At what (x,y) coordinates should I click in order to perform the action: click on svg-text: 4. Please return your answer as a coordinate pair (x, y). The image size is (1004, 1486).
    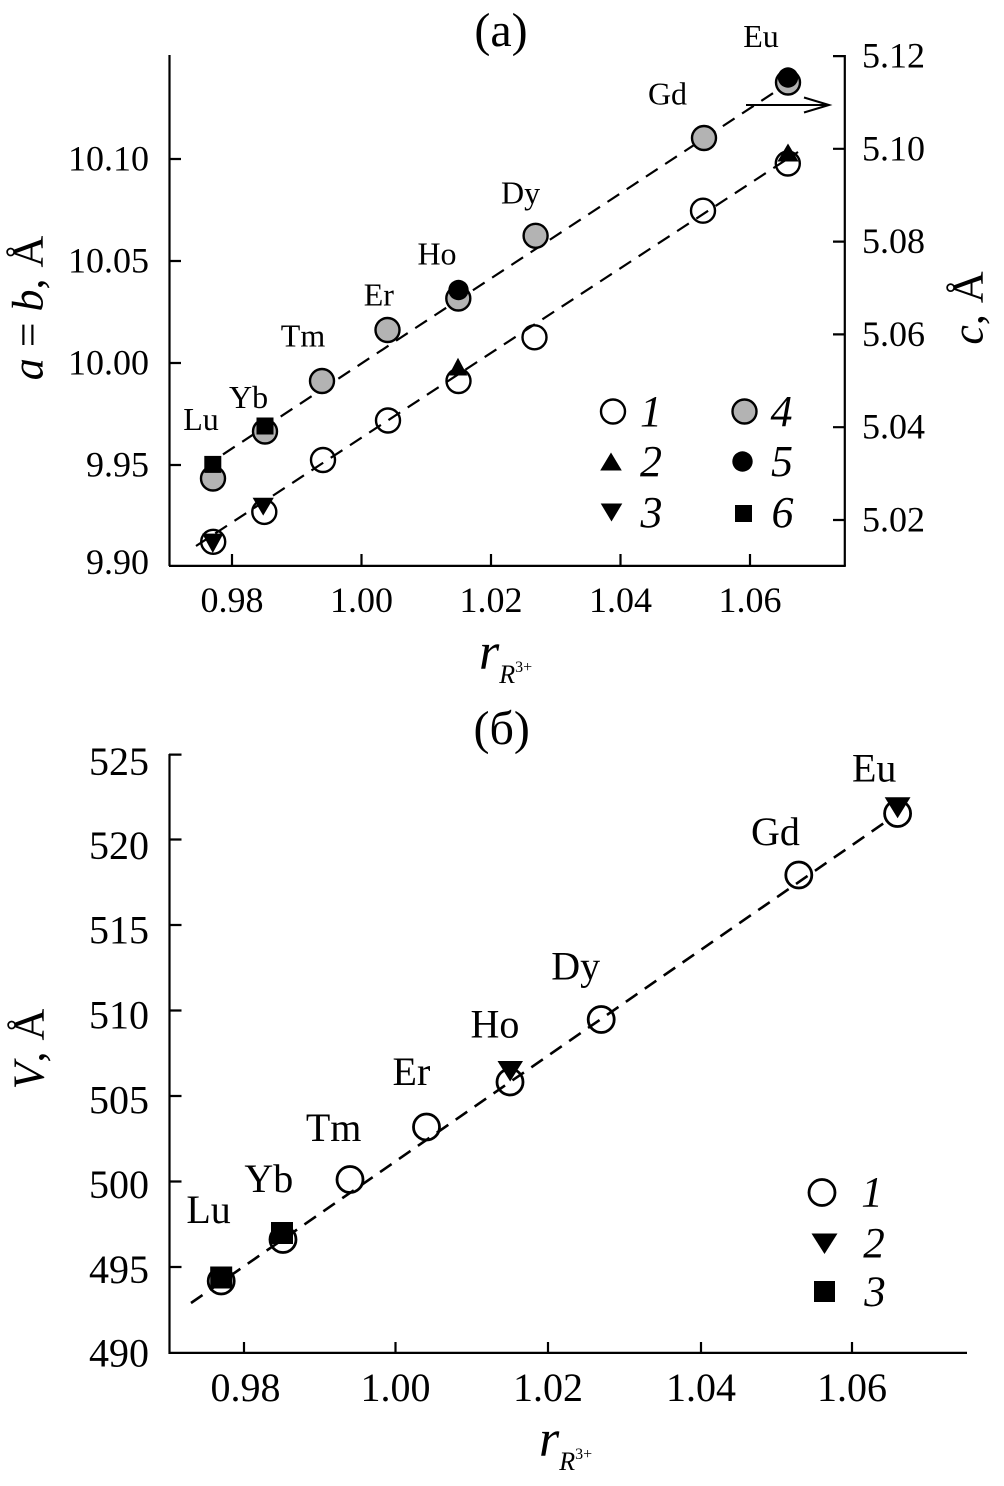
    Looking at the image, I should click on (782, 411).